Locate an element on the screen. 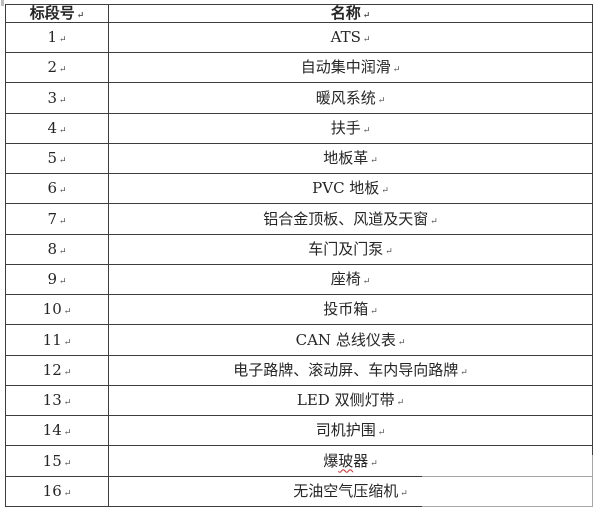  section-name-cell: ATS ↵ is located at coordinates (350, 37).